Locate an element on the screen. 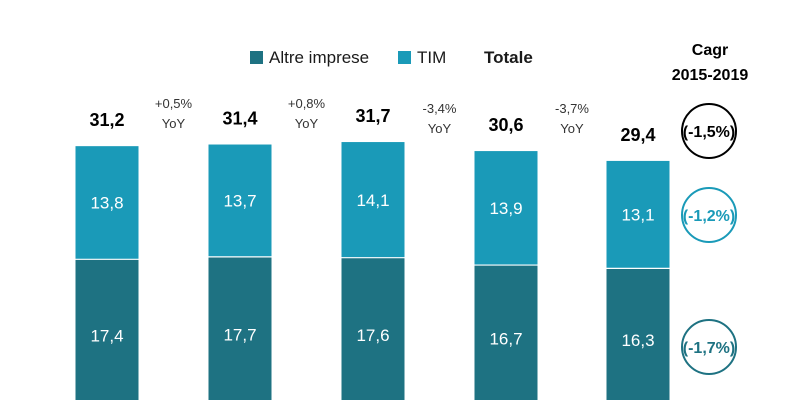  yoy-annotations: +0,5% YoY +0,8% YoY -3,4% YoY -3,7% YoY is located at coordinates (372, 116).